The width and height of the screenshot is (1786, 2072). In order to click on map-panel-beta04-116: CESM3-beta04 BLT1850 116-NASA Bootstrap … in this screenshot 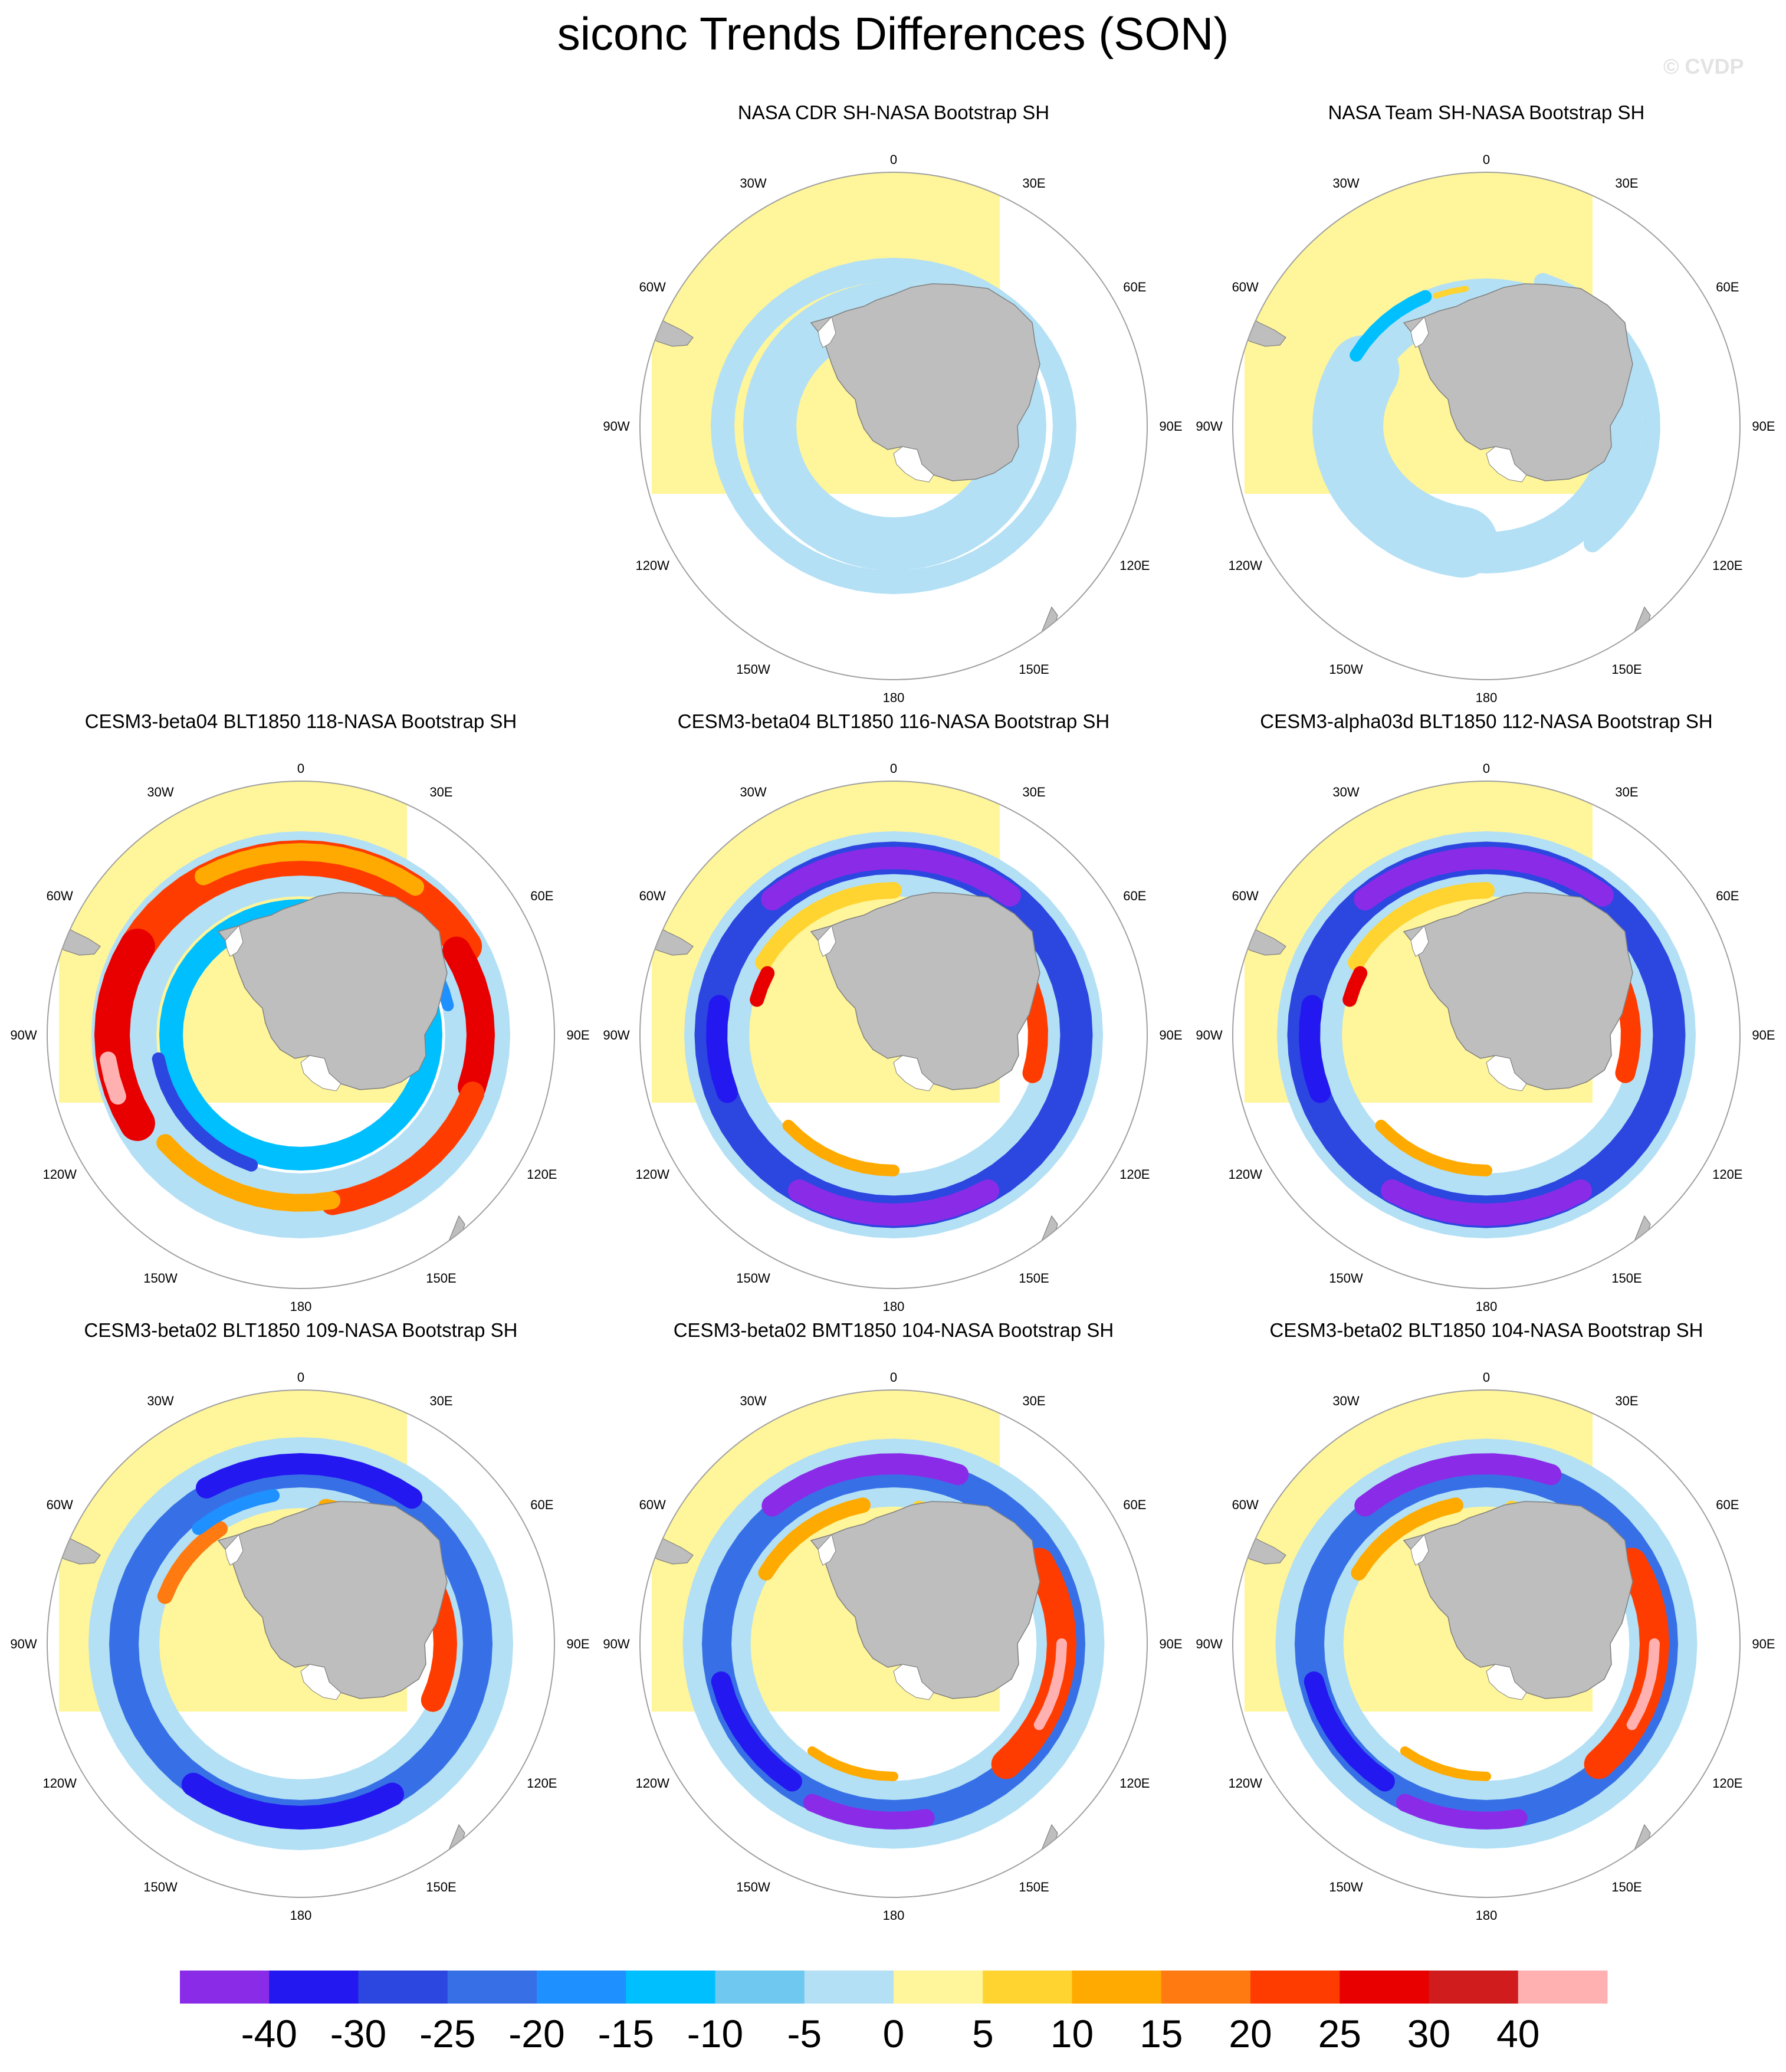, I will do `click(894, 1014)`.